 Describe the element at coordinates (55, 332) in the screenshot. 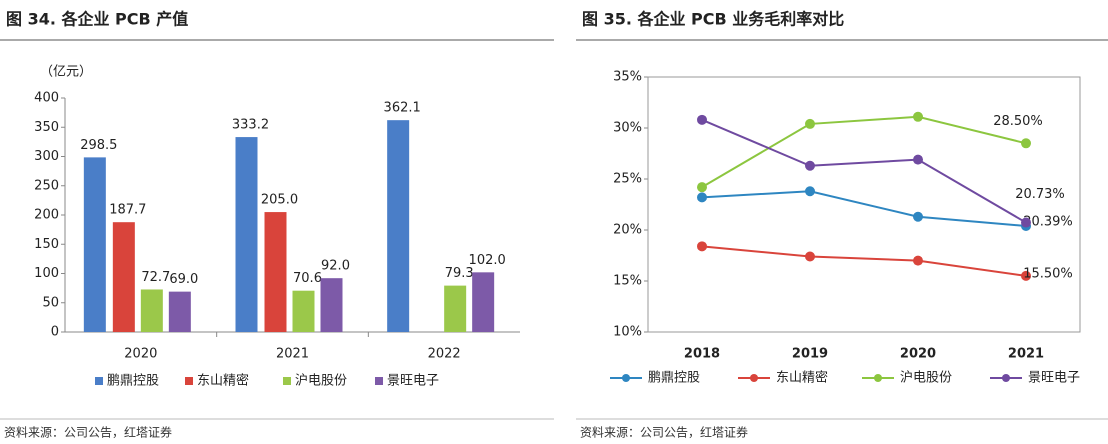

I see `y-tick-label: 0` at that location.